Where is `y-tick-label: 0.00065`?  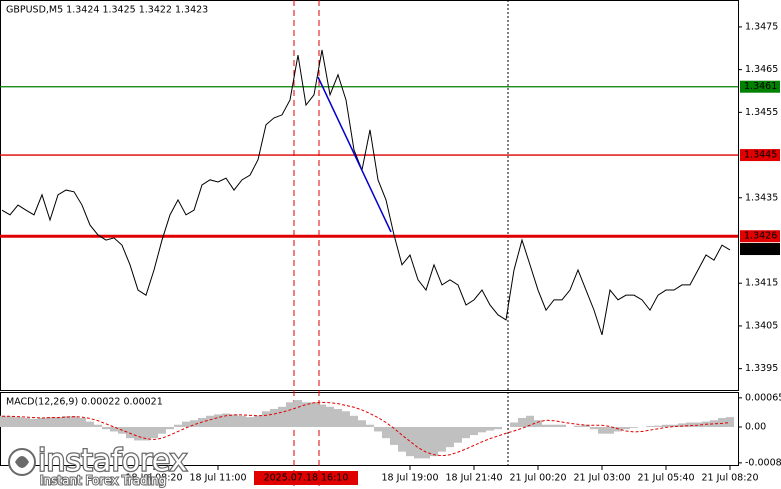
y-tick-label: 0.00065 is located at coordinates (763, 397).